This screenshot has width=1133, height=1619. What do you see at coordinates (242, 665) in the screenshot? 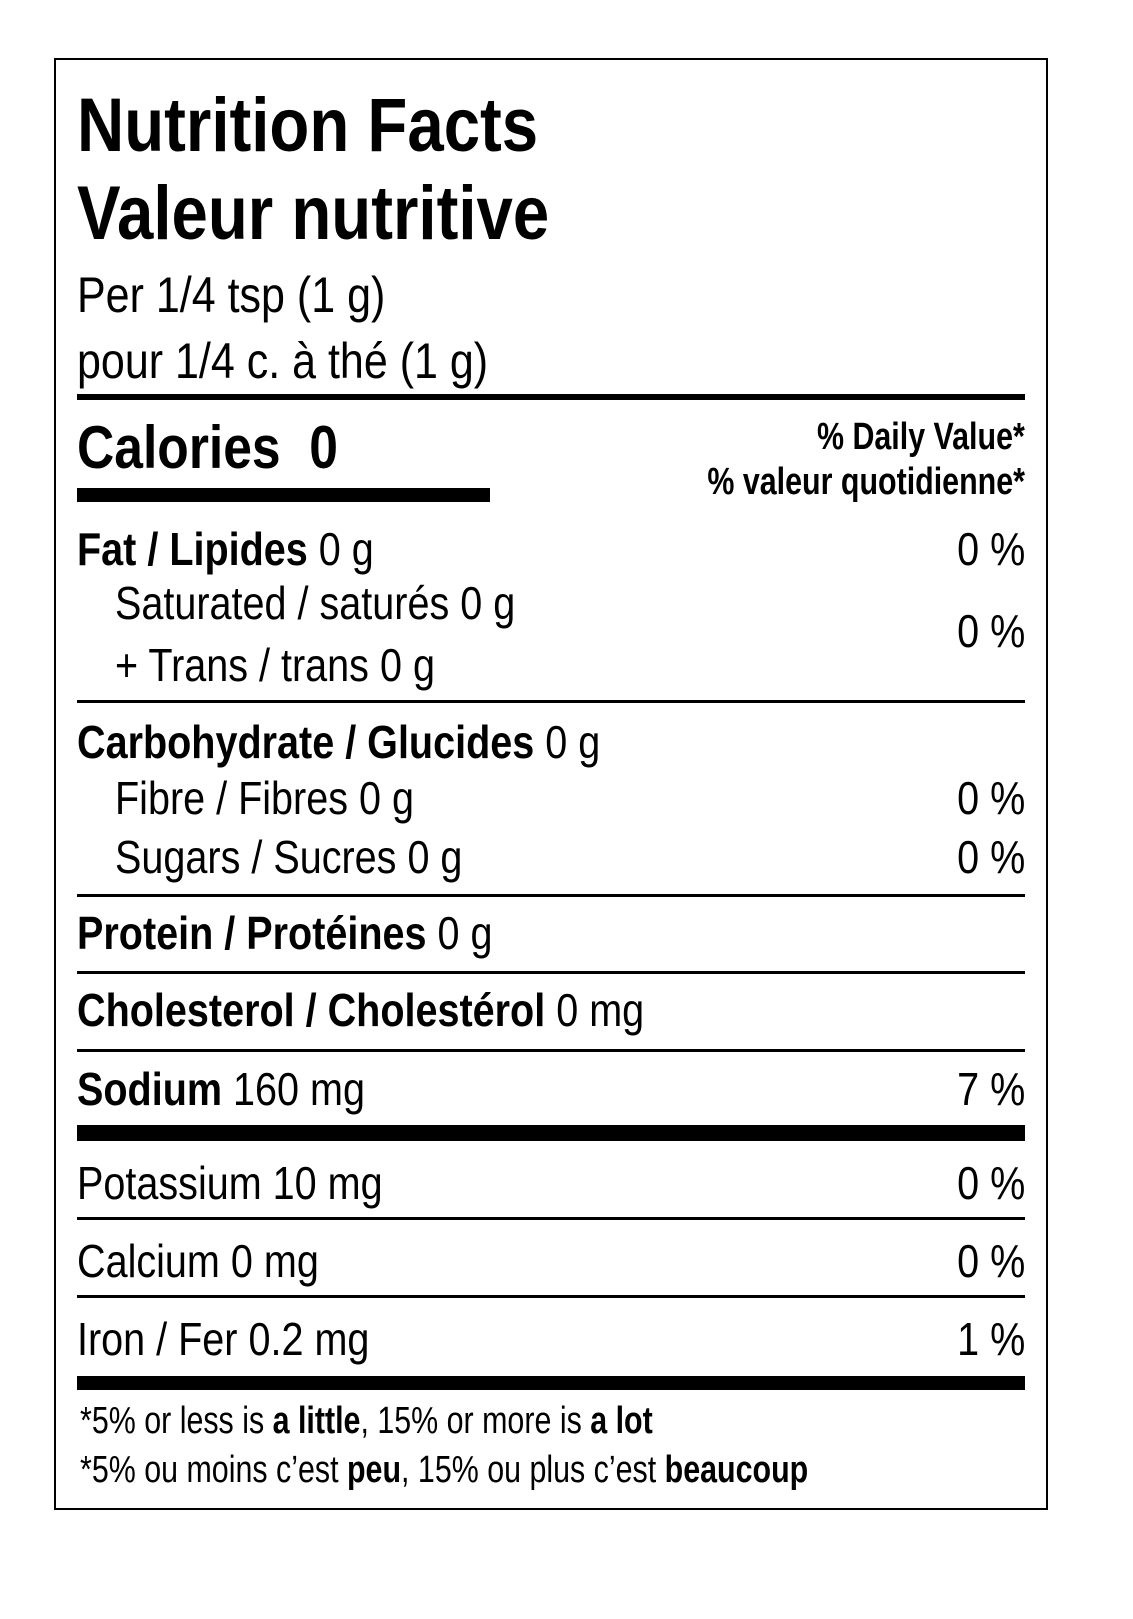
I see `trans-label: + Trans / trans` at bounding box center [242, 665].